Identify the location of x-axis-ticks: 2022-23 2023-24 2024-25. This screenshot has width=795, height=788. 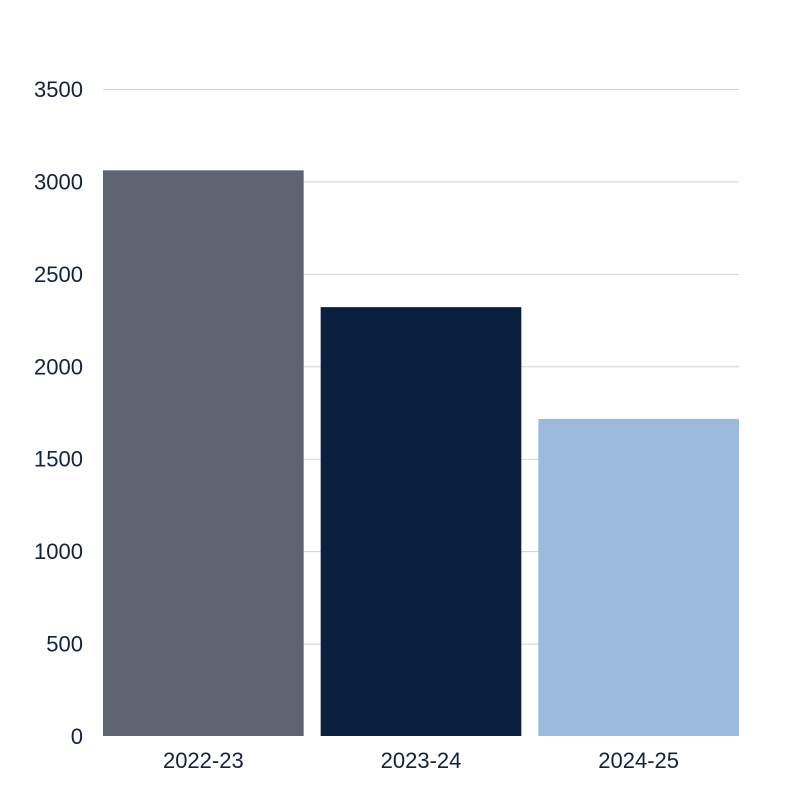
(421, 760).